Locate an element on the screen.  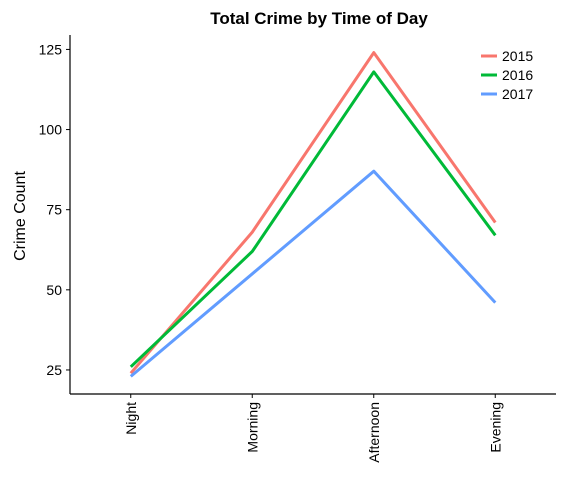
y-tick-label: 50 is located at coordinates (54, 290).